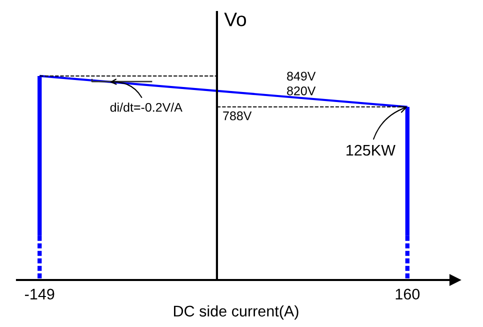  Describe the element at coordinates (371, 150) in the screenshot. I see `annotation: 125KW` at that location.